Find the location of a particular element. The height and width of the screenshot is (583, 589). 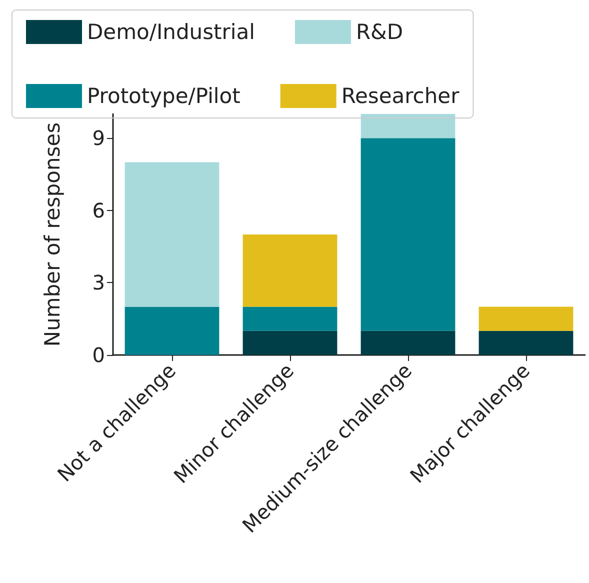

legend-label: Demo/Industrial is located at coordinates (171, 32).